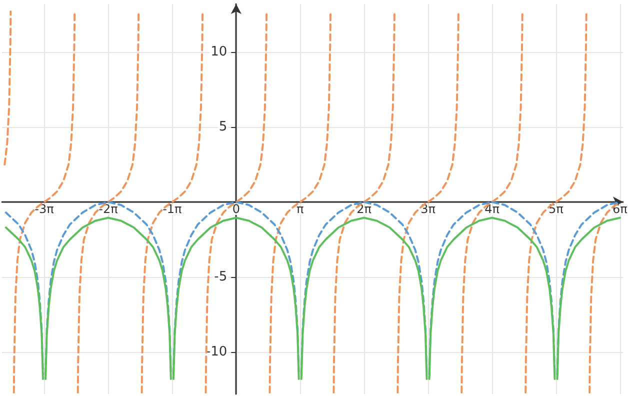 The height and width of the screenshot is (396, 637). Describe the element at coordinates (236, 209) in the screenshot. I see `x-tick-label: 0` at that location.